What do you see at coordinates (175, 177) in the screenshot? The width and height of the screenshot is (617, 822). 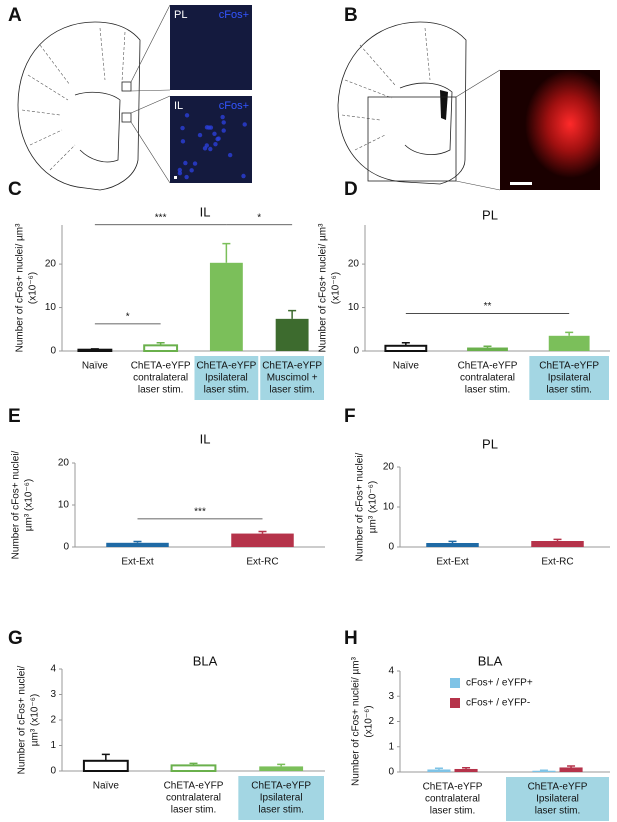 I see `scale-bar` at bounding box center [175, 177].